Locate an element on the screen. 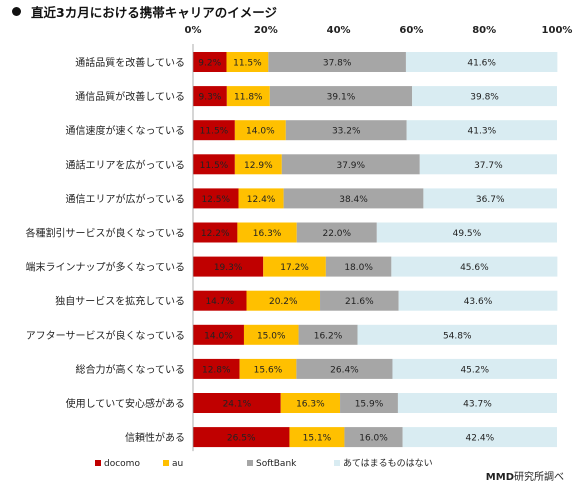 The image size is (576, 491). data-label: 16.2% is located at coordinates (328, 336).